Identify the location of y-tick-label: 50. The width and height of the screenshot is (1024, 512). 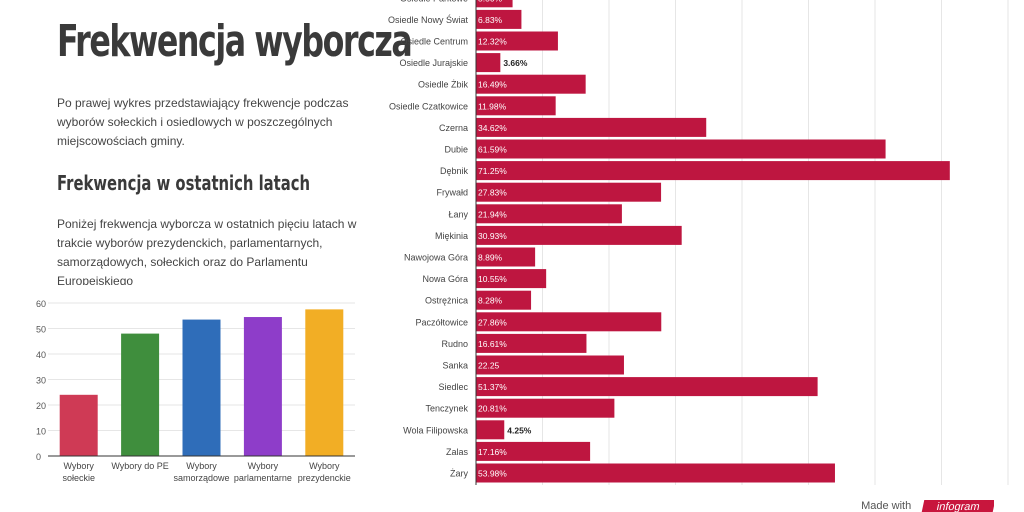
(41, 330).